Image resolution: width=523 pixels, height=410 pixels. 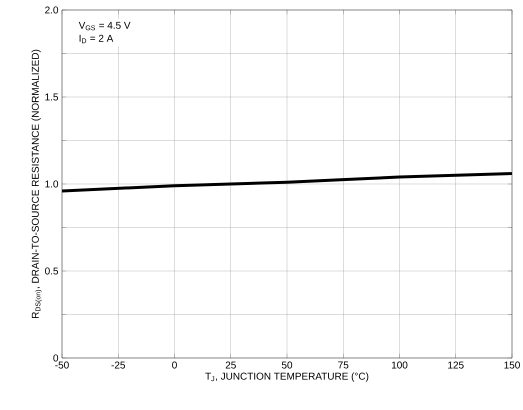 I want to click on x-tick-label: 75, so click(x=343, y=365).